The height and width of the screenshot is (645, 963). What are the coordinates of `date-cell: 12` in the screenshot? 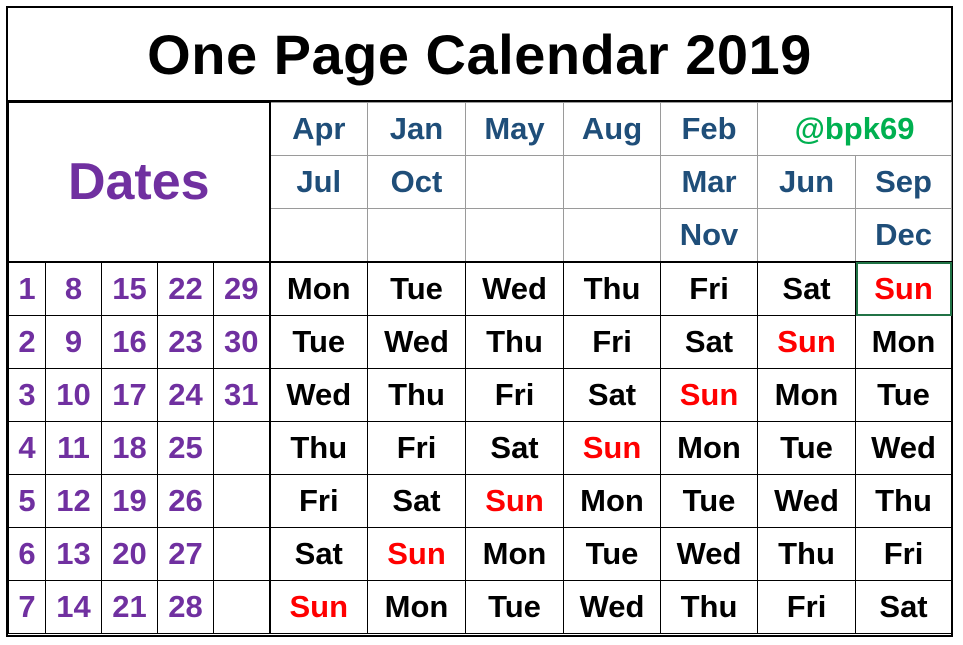 It's located at (73, 501).